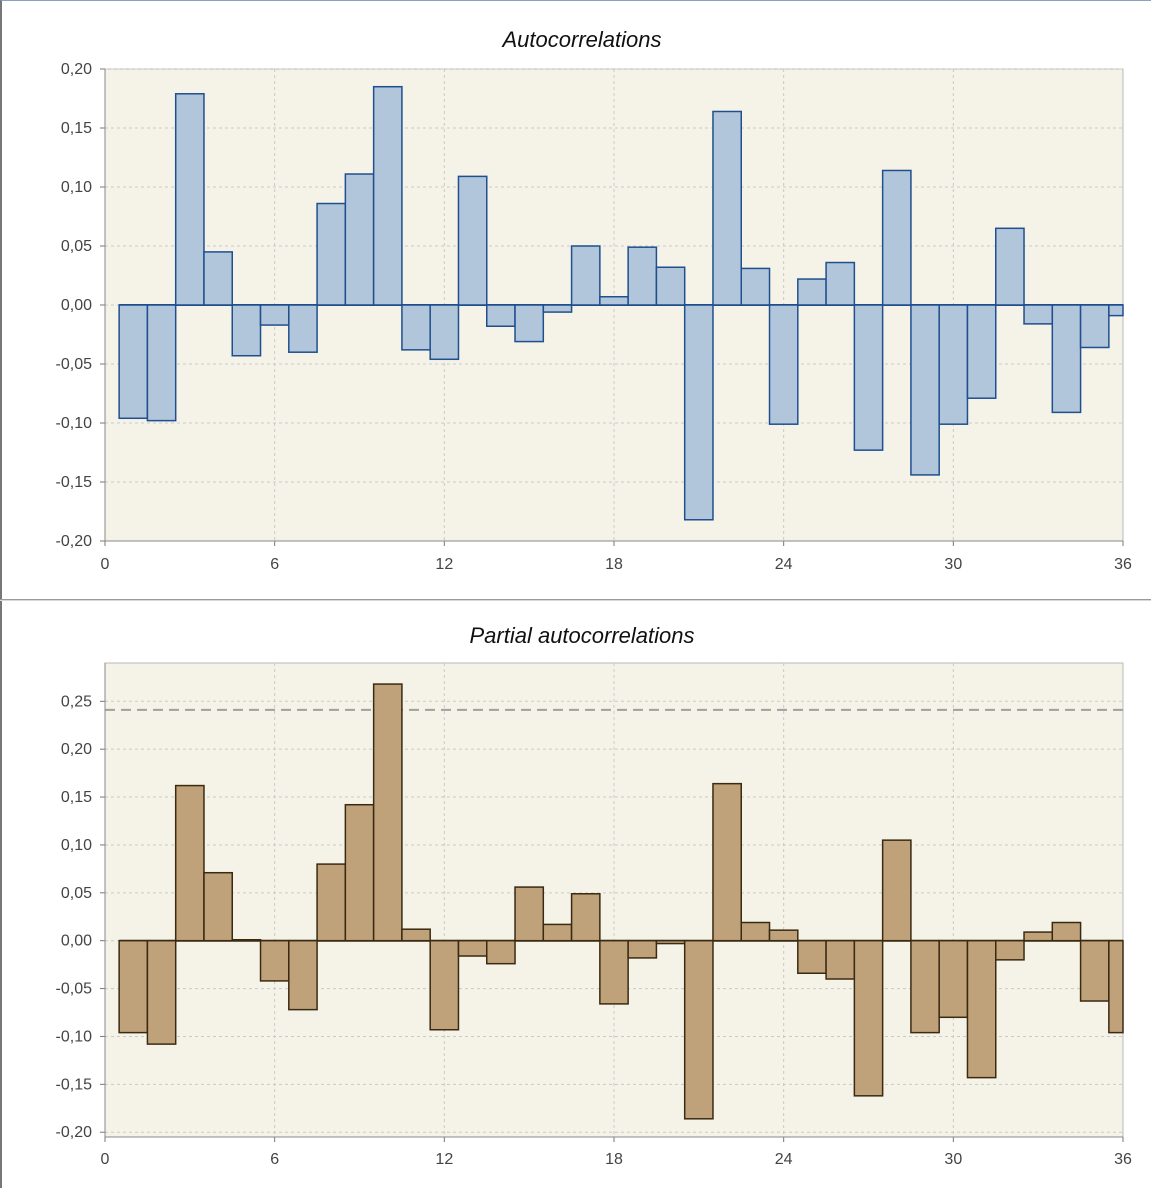 This screenshot has height=1188, width=1151. Describe the element at coordinates (74, 1132) in the screenshot. I see `pacf-y-tick-label: -0,20` at that location.